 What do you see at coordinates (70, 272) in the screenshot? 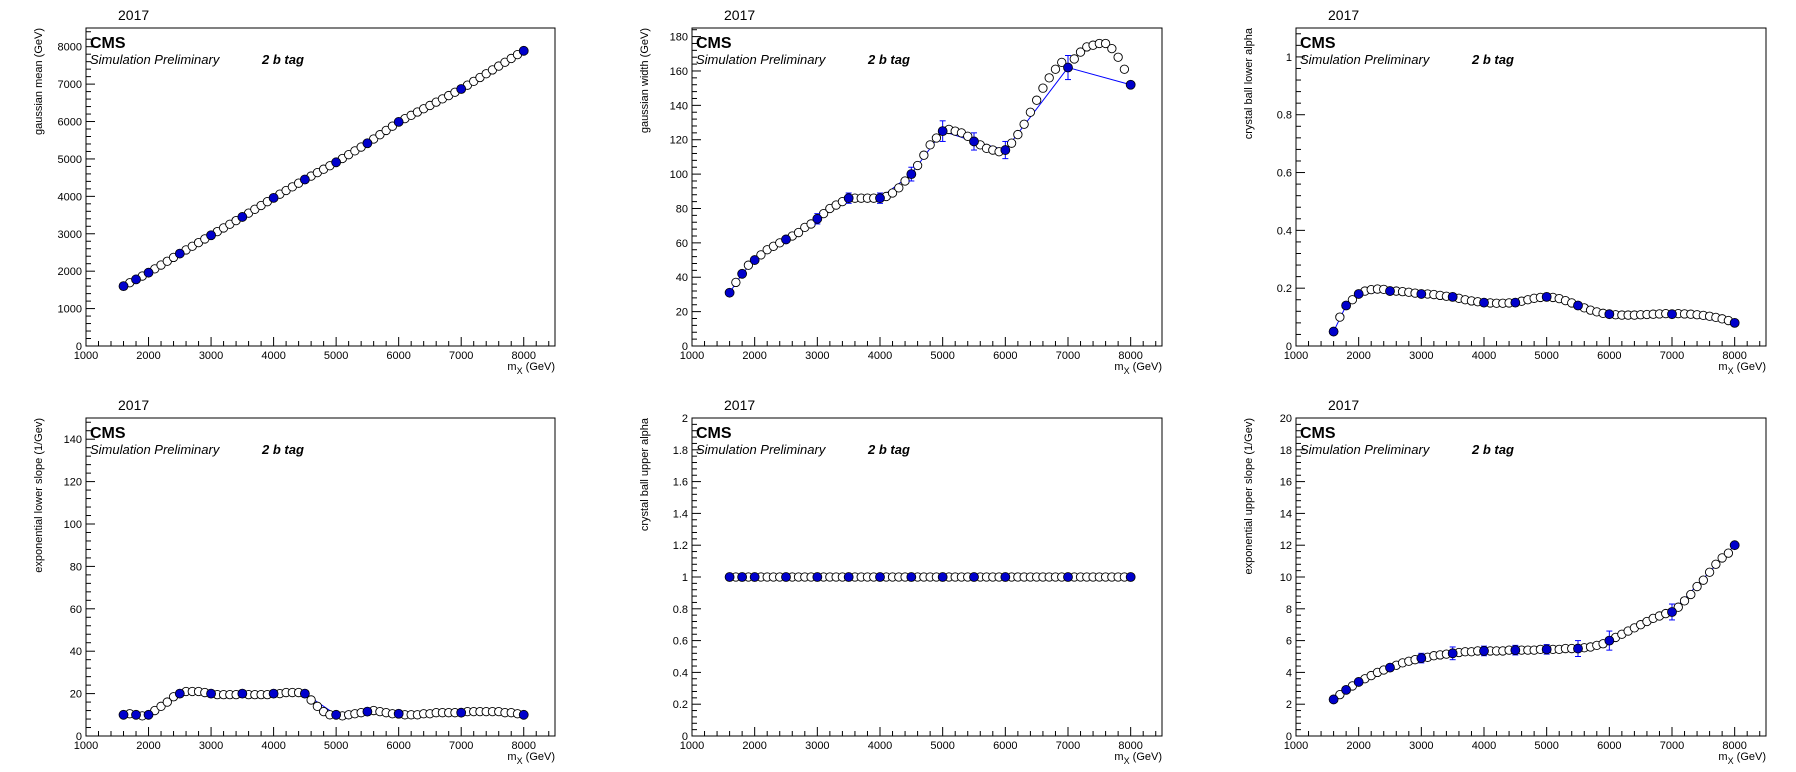
I see `y-tick-label: 2000` at bounding box center [70, 272].